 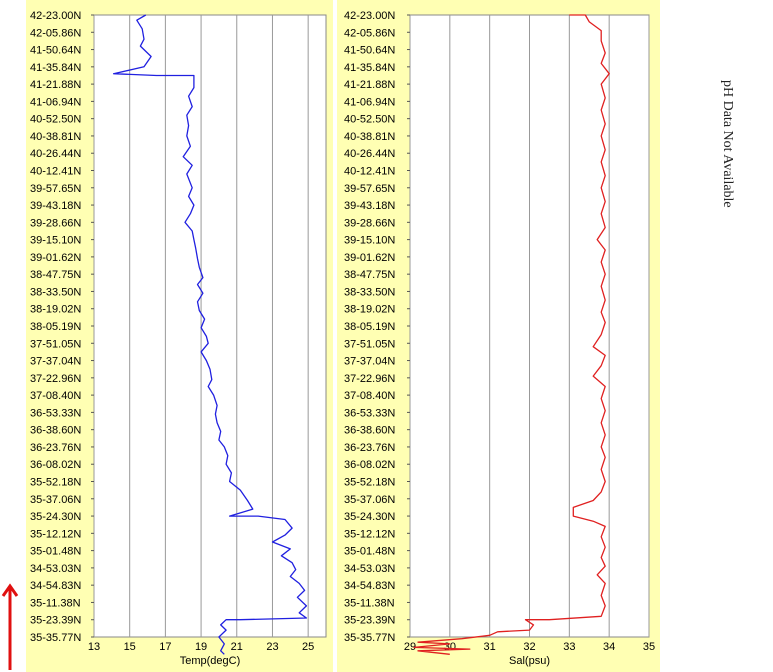 I want to click on x-tick-label: 32, so click(x=529, y=647).